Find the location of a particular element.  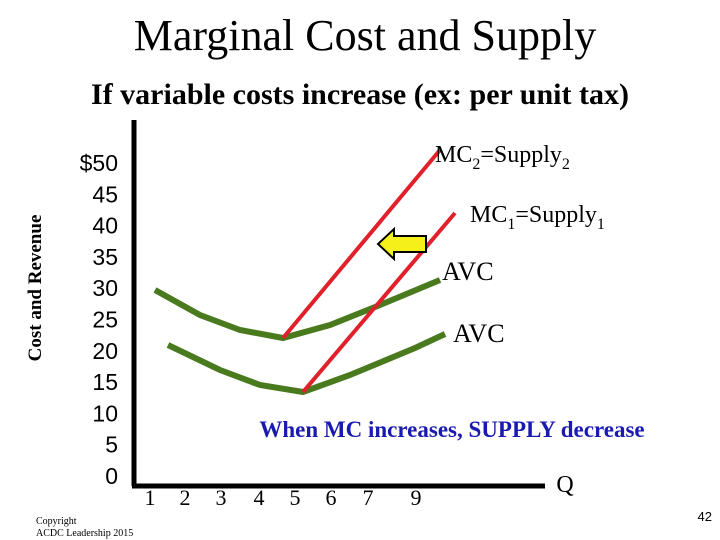

y-tick-label: 25 is located at coordinates (105, 320).